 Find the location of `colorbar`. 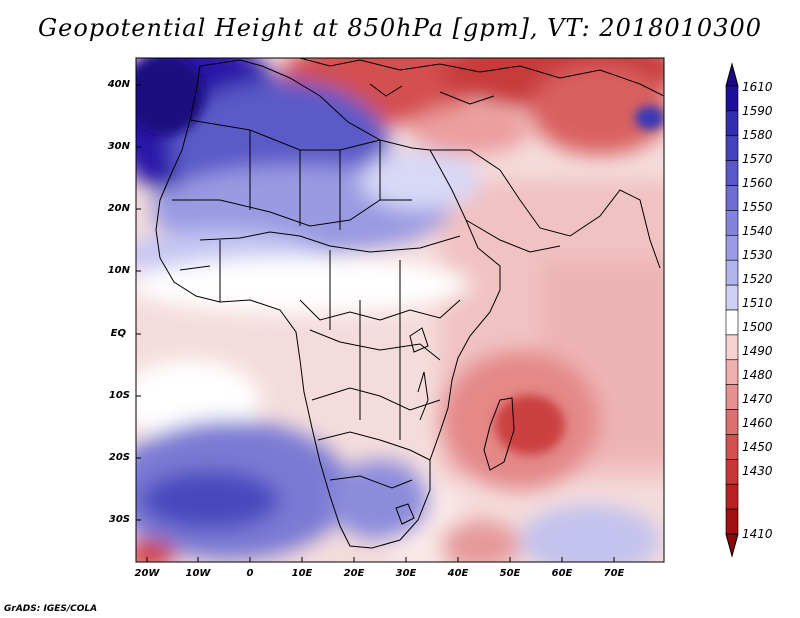

colorbar is located at coordinates (732, 310).